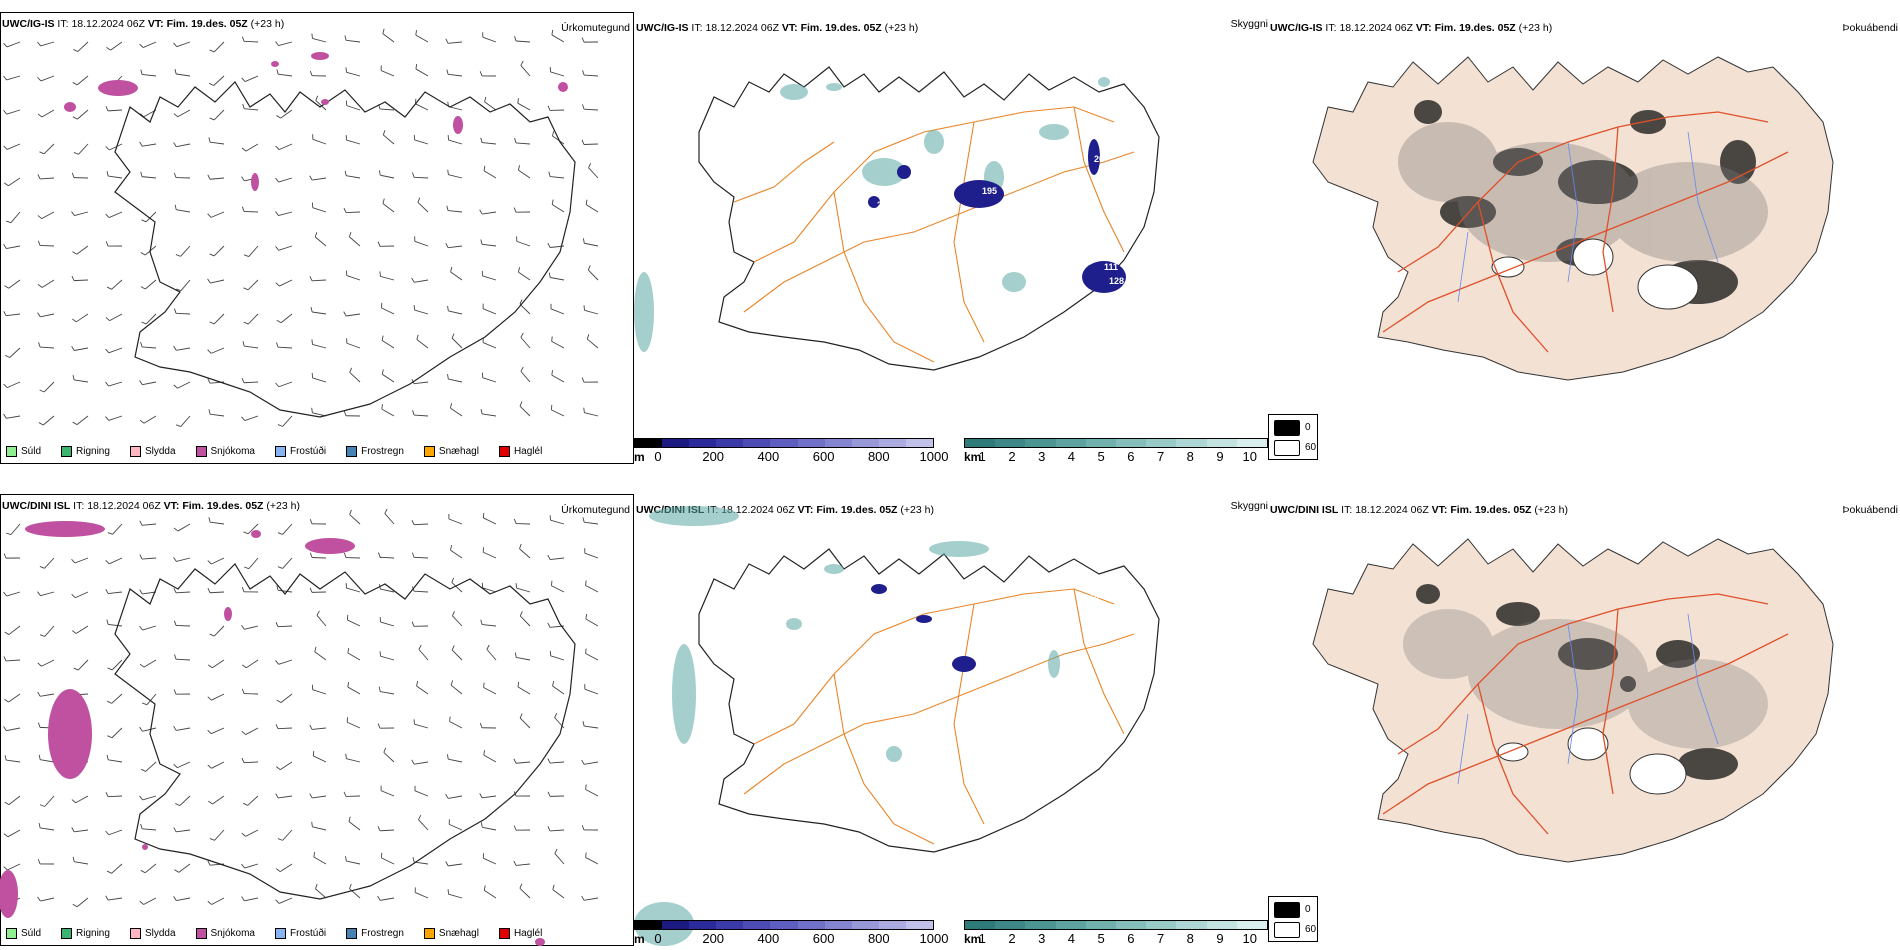  I want to click on scale-tick-label: 3, so click(1042, 938).